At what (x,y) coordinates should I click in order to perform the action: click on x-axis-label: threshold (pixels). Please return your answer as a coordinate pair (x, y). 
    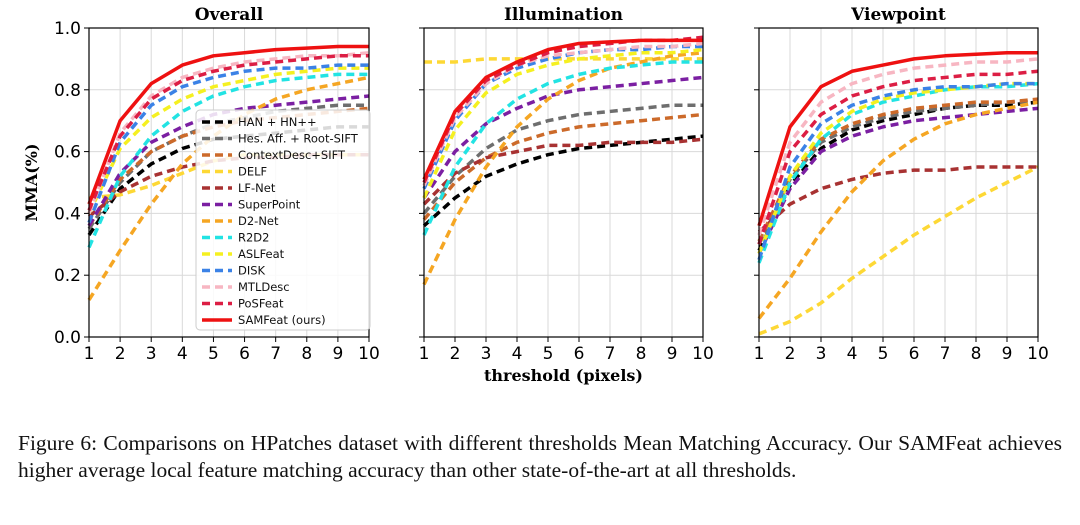
    Looking at the image, I should click on (563, 375).